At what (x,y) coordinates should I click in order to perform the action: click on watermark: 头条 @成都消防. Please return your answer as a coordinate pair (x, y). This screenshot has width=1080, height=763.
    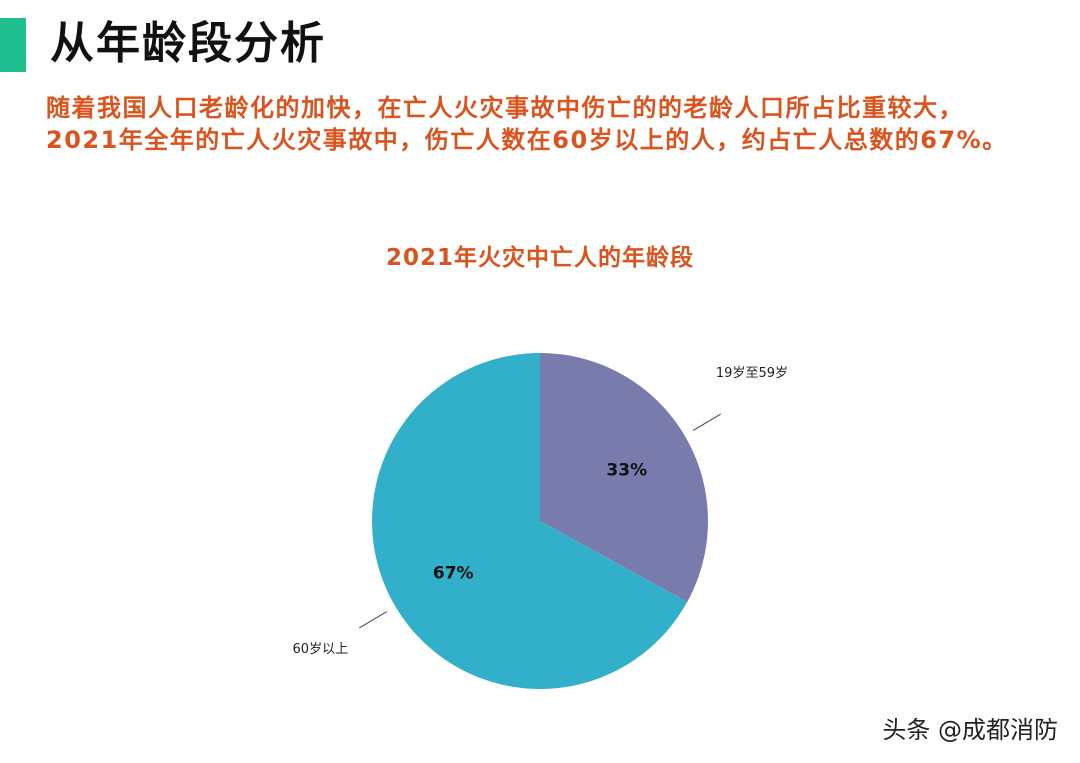
    Looking at the image, I should click on (970, 730).